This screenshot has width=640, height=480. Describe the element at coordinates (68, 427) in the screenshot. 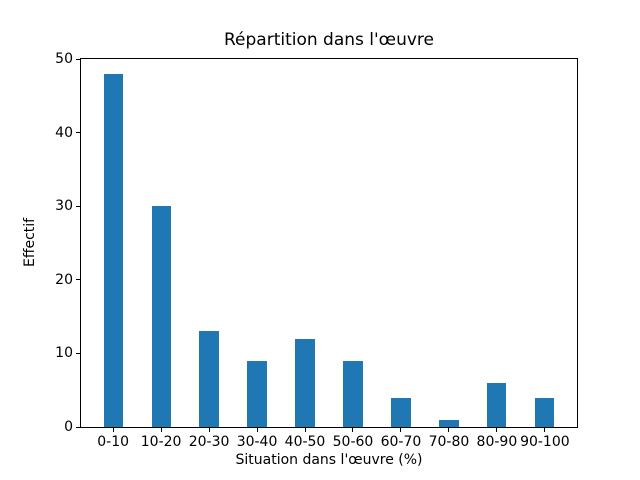

I see `y-tick-label: 0` at that location.